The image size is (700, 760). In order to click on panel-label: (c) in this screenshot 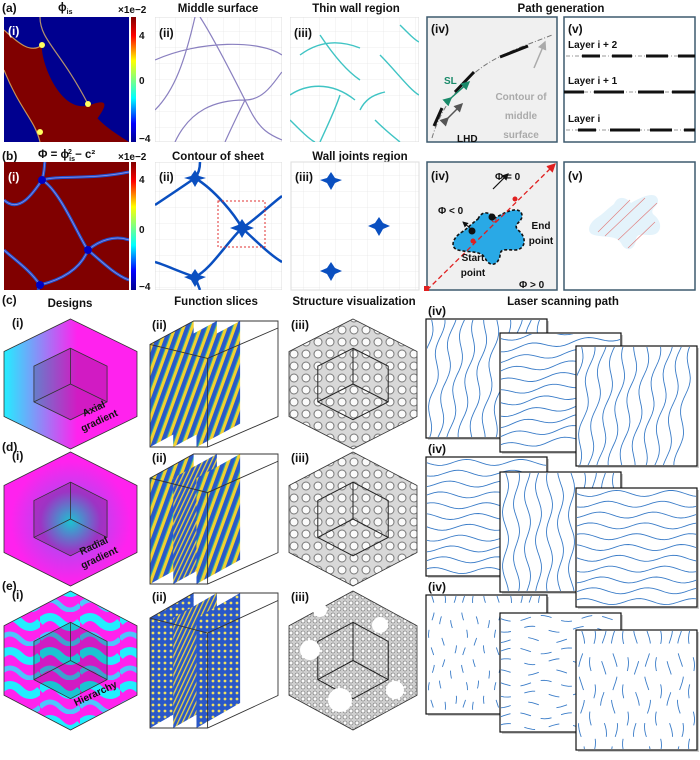, I will do `click(9, 300)`.